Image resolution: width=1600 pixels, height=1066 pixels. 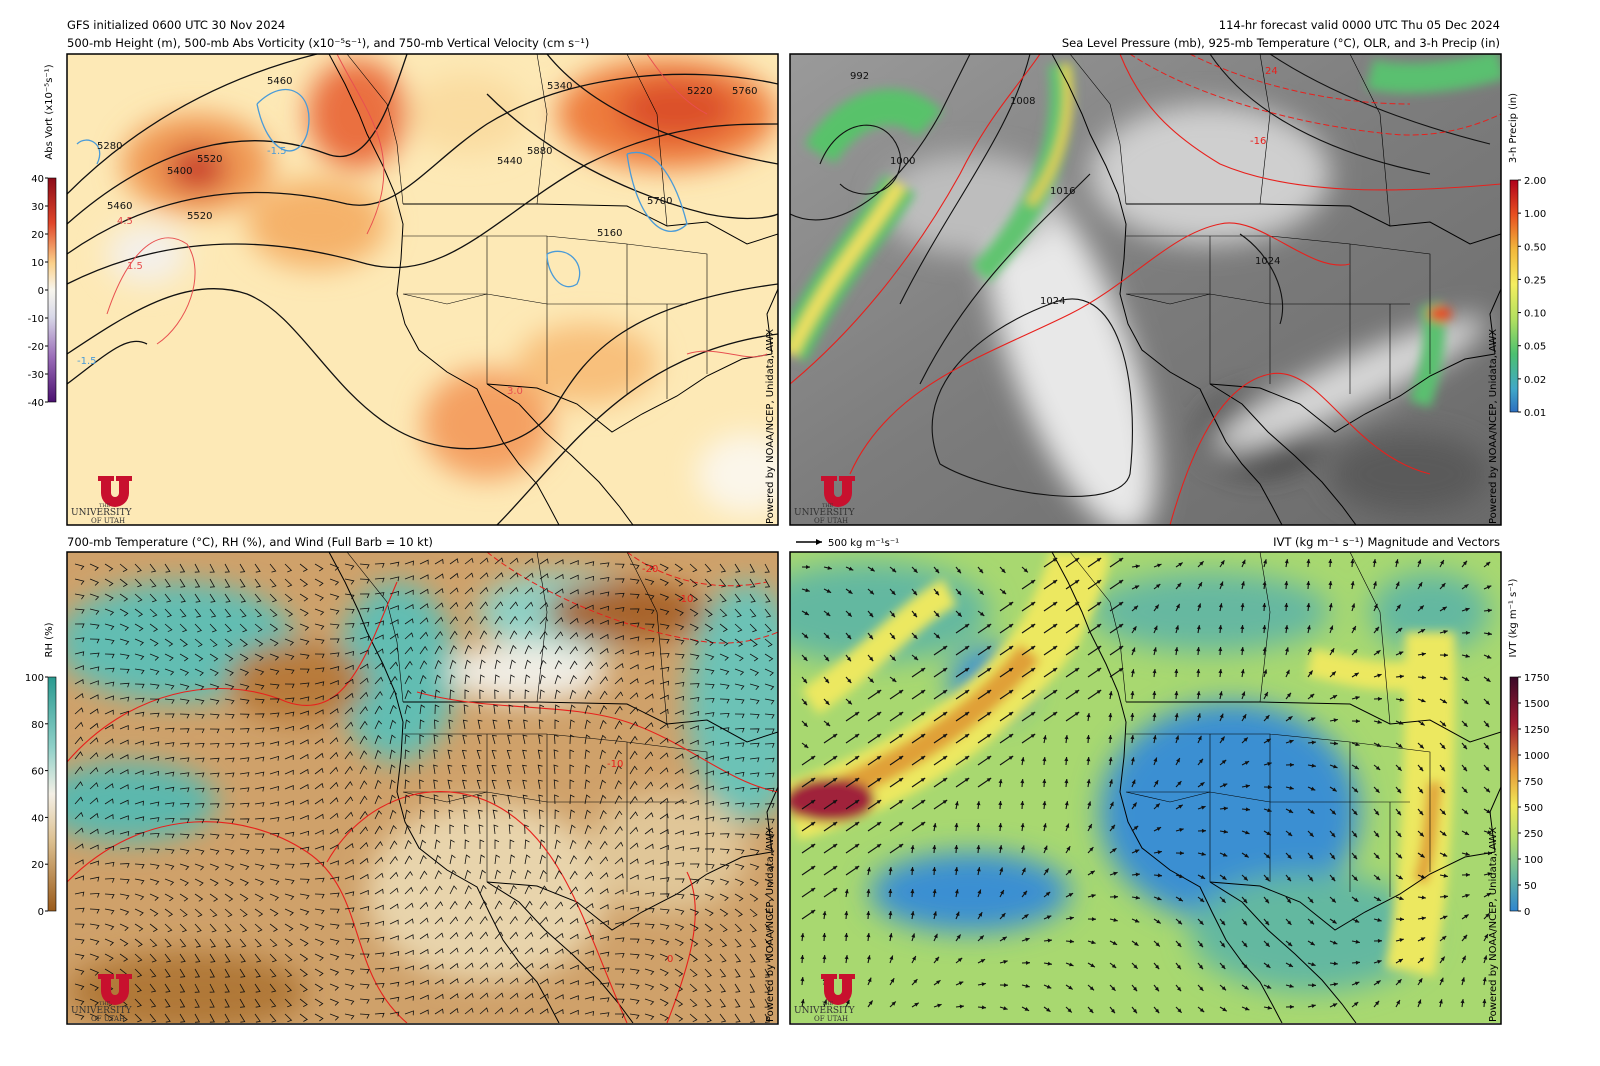 I want to click on contour-label: 5760, so click(x=744, y=91).